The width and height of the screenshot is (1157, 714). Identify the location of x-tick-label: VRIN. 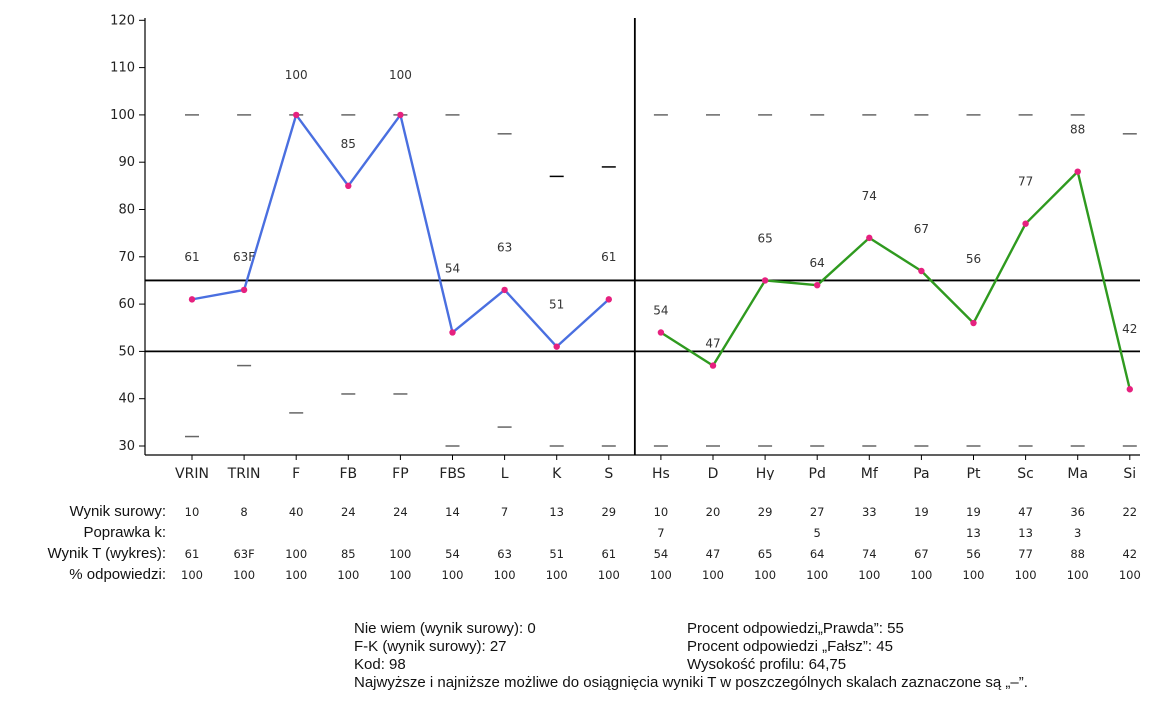
(192, 473).